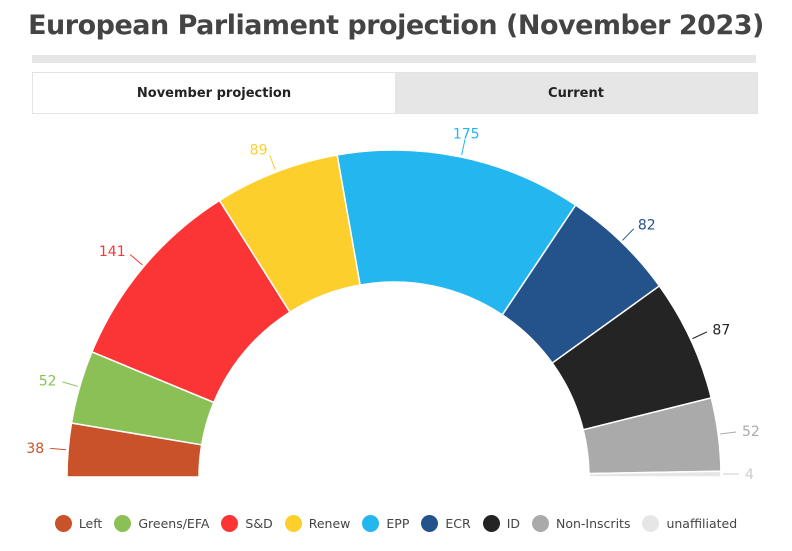  What do you see at coordinates (58, 449) in the screenshot?
I see `label-connector-left` at bounding box center [58, 449].